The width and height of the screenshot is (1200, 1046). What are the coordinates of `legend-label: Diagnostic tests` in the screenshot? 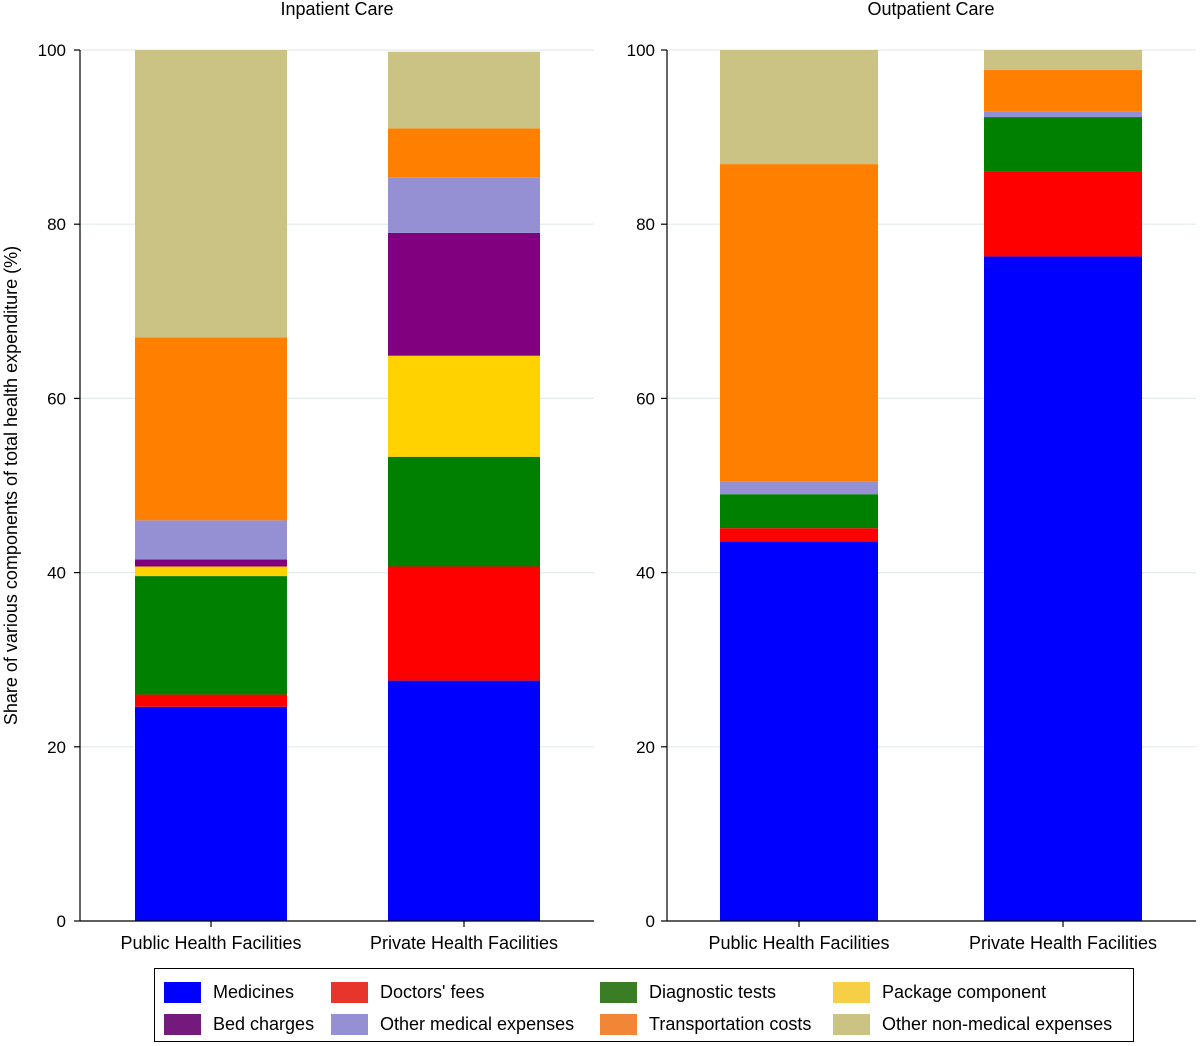 It's located at (713, 991).